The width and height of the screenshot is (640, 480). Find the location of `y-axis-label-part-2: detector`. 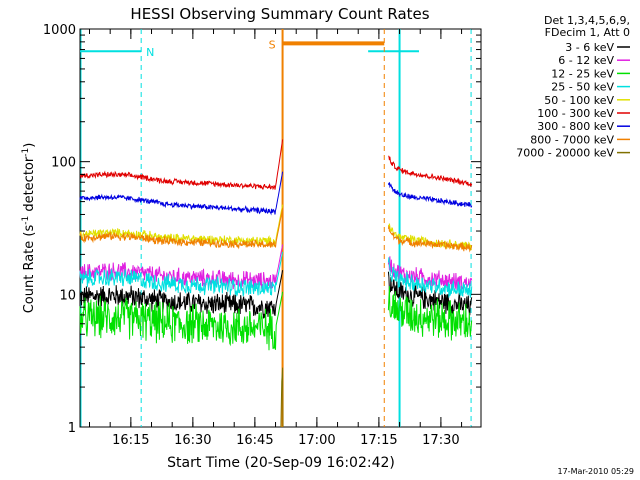

y-axis-label-part-2: detector is located at coordinates (29, 186).